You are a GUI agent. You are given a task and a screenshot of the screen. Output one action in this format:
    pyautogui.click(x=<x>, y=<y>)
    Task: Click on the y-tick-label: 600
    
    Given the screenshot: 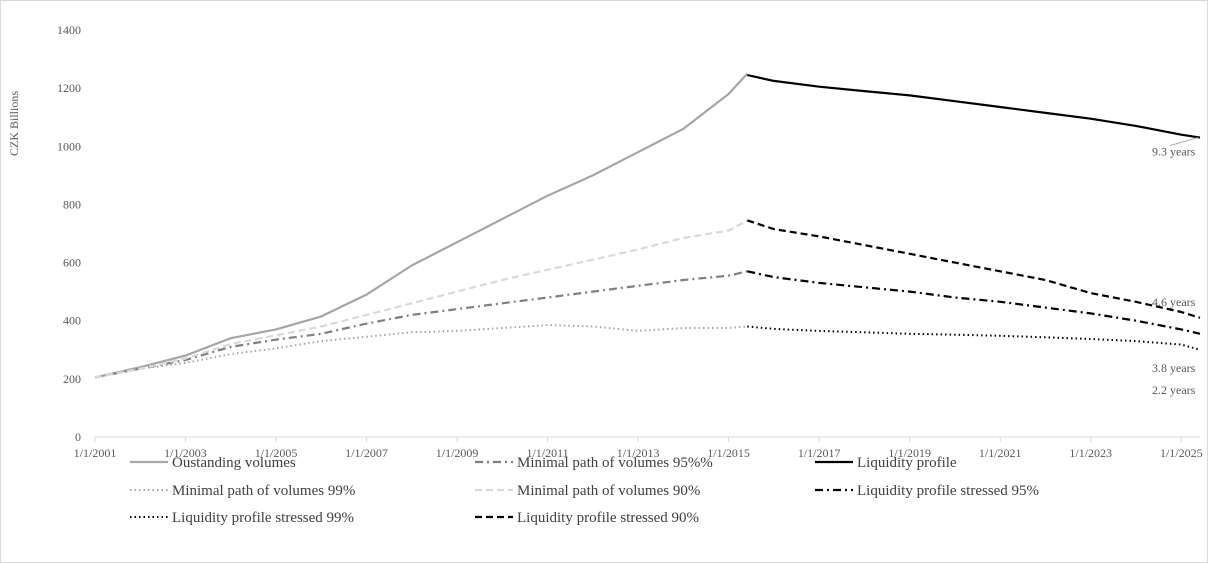 What is the action you would take?
    pyautogui.click(x=72, y=263)
    